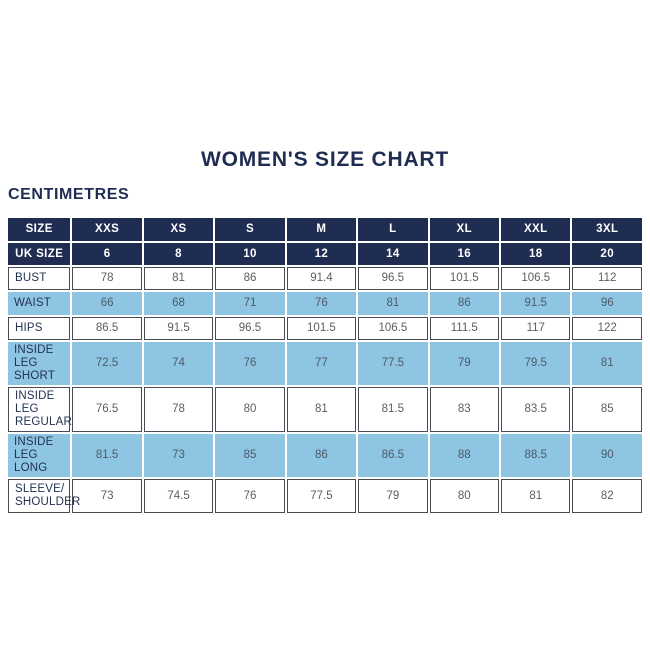 This screenshot has width=650, height=650. I want to click on header-value-cell: L, so click(393, 229).